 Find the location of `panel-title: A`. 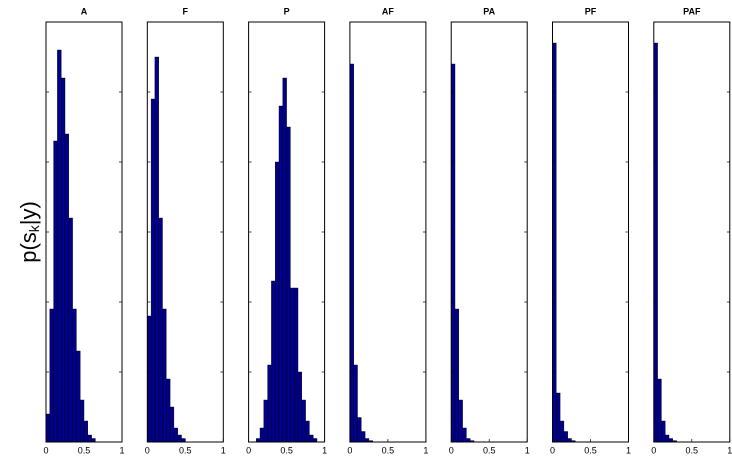

panel-title: A is located at coordinates (84, 11).